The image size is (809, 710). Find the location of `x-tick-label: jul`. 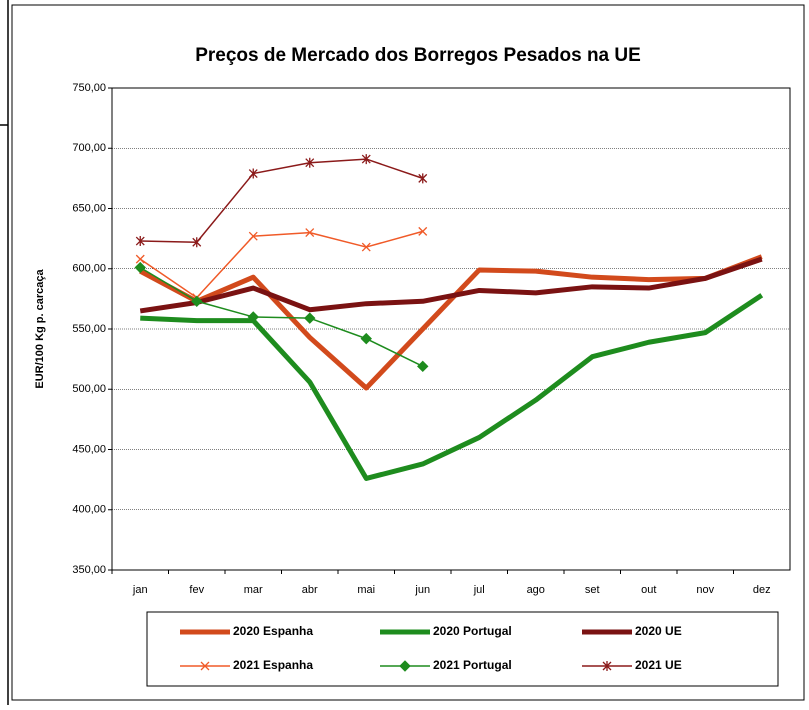

x-tick-label: jul is located at coordinates (479, 590).